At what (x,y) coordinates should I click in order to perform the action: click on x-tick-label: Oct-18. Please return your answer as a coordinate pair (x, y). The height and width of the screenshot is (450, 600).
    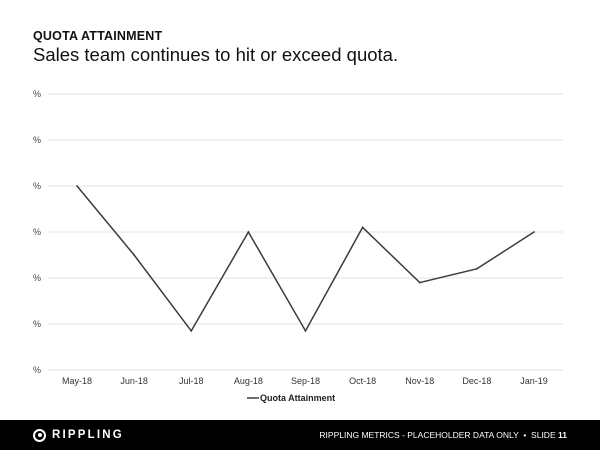
    Looking at the image, I should click on (362, 381).